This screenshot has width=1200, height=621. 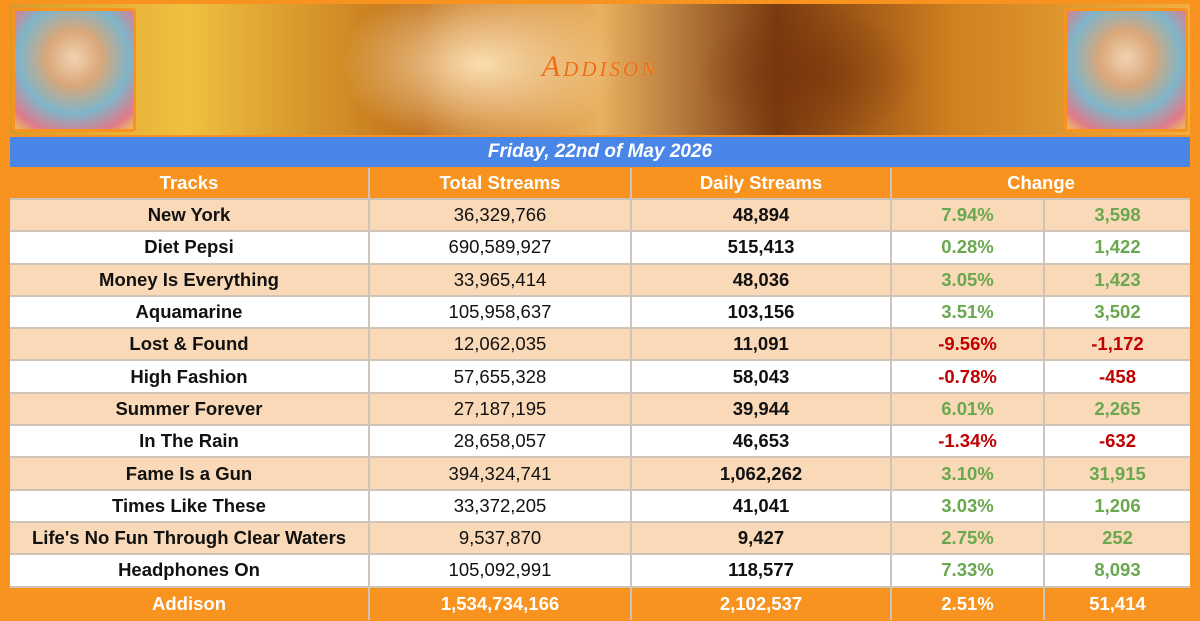 What do you see at coordinates (189, 215) in the screenshot?
I see `track-name: New York` at bounding box center [189, 215].